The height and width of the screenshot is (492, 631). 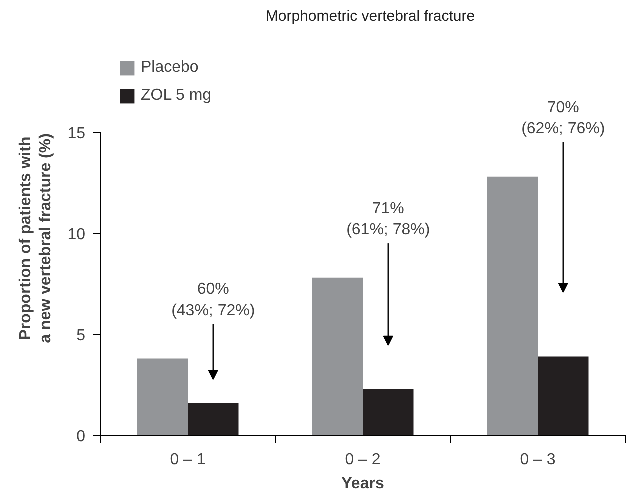 What do you see at coordinates (538, 460) in the screenshot?
I see `x-tick-label: 0 – 3` at bounding box center [538, 460].